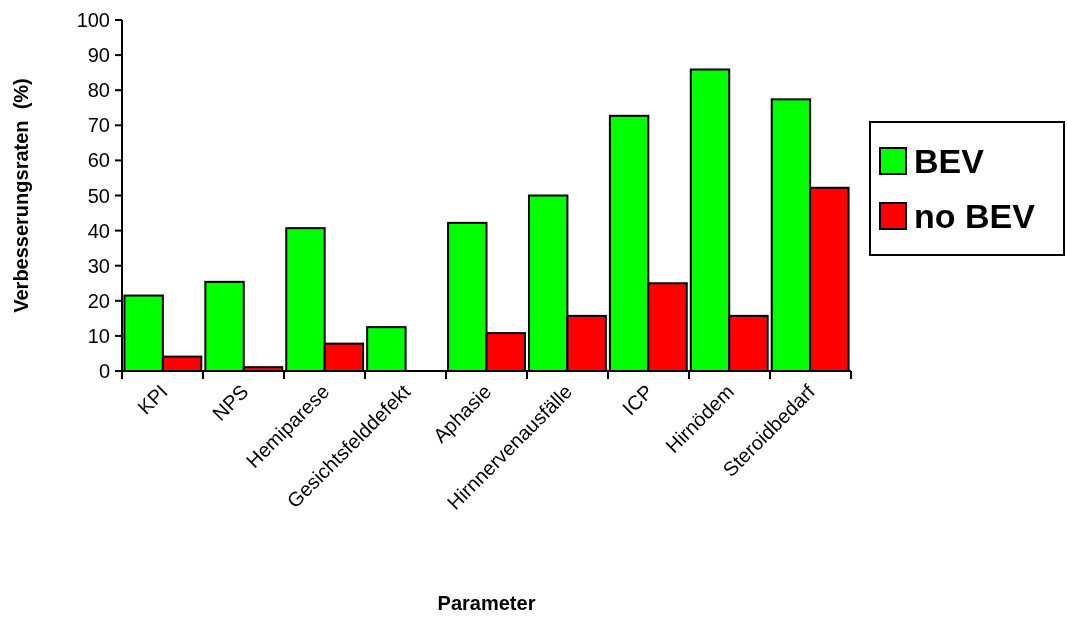  I want to click on y-tick-label: 30, so click(98, 265).